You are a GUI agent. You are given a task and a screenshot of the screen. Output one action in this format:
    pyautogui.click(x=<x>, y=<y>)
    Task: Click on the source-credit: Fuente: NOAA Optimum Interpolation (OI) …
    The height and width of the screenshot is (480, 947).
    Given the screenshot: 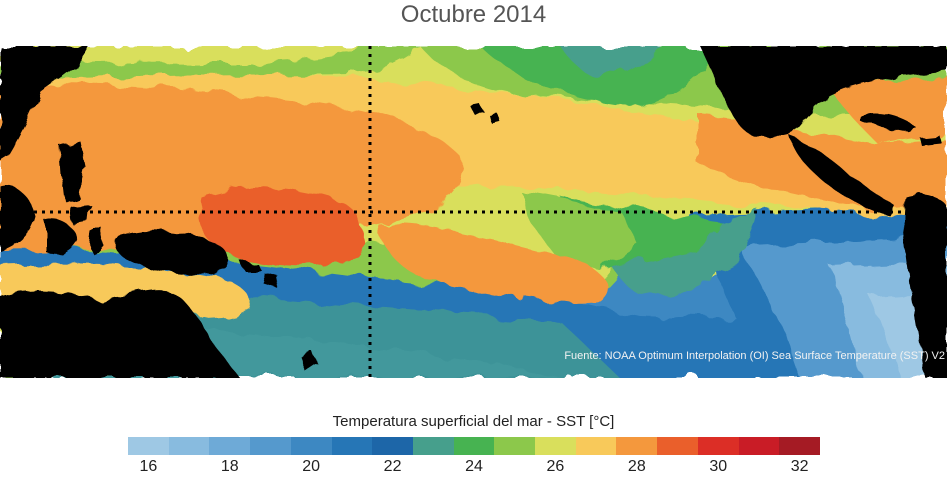 What is the action you would take?
    pyautogui.click(x=754, y=356)
    